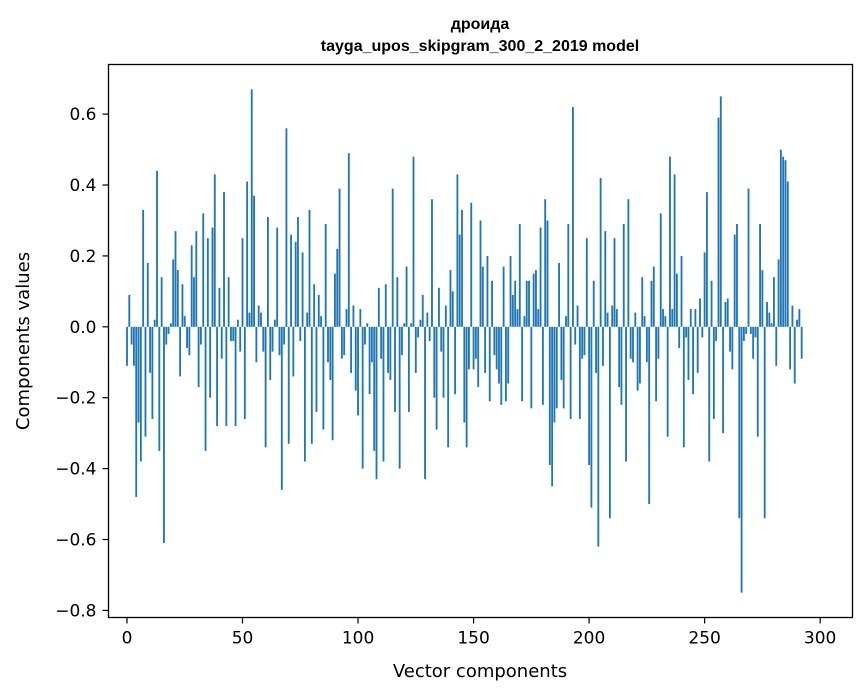 Image resolution: width=867 pixels, height=696 pixels. What do you see at coordinates (480, 24) in the screenshot?
I see `chart-title: дроида` at bounding box center [480, 24].